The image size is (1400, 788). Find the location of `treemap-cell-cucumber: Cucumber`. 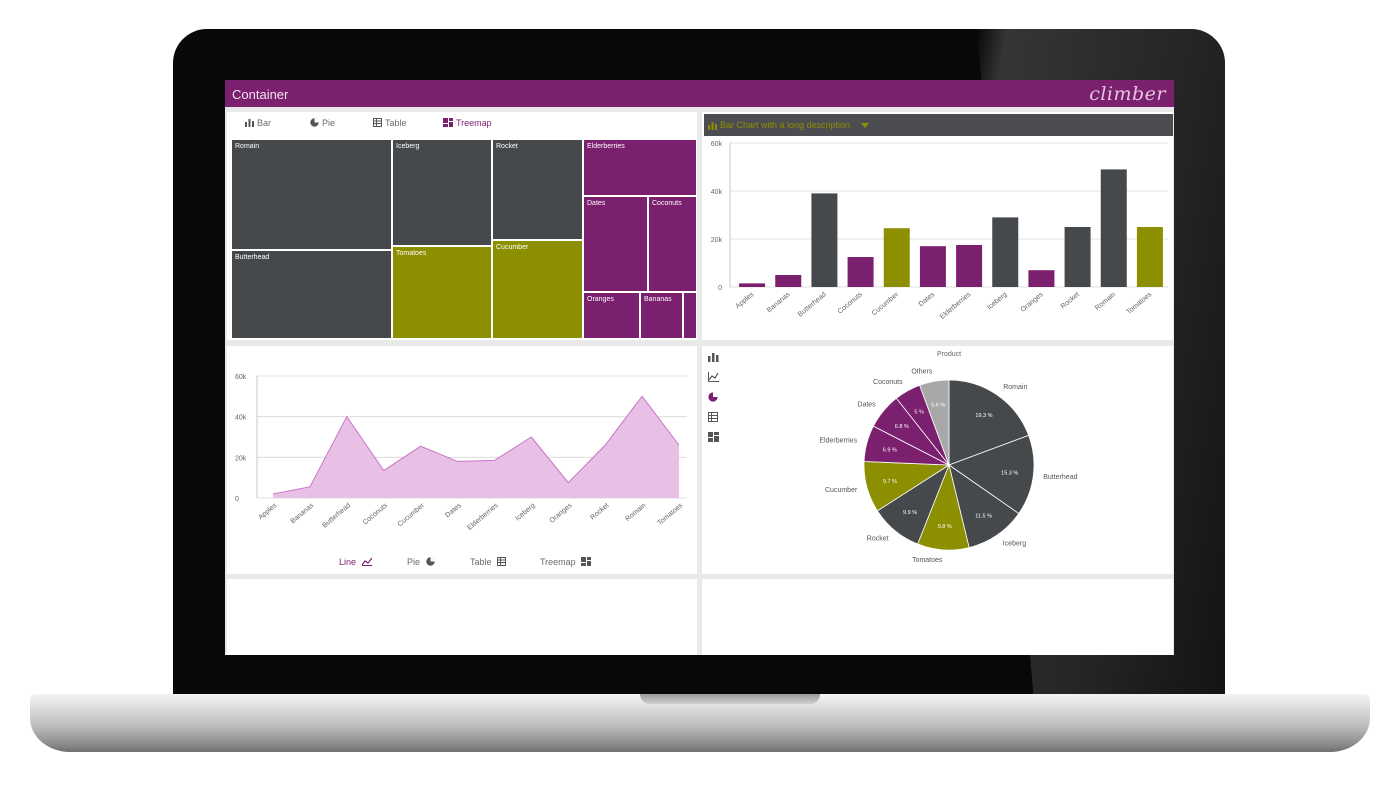

treemap-cell-cucumber: Cucumber is located at coordinates (537, 289).